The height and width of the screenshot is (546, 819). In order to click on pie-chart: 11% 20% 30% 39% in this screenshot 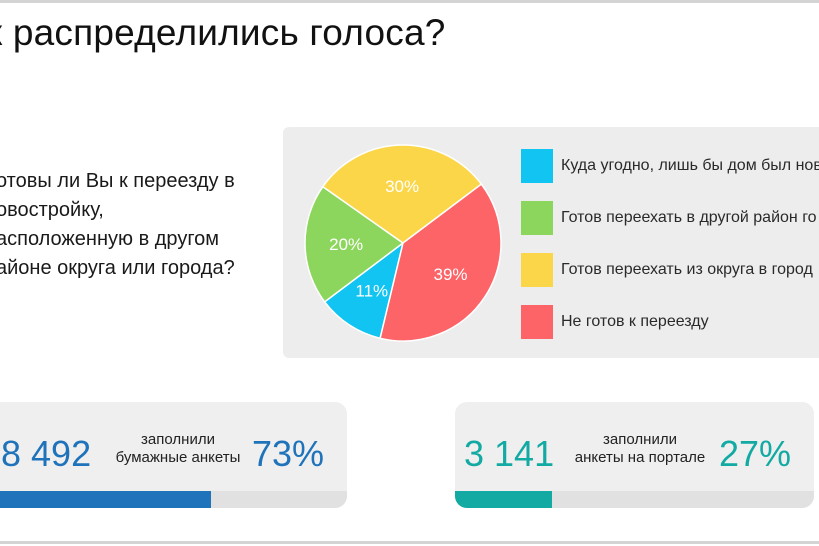, I will do `click(403, 243)`.